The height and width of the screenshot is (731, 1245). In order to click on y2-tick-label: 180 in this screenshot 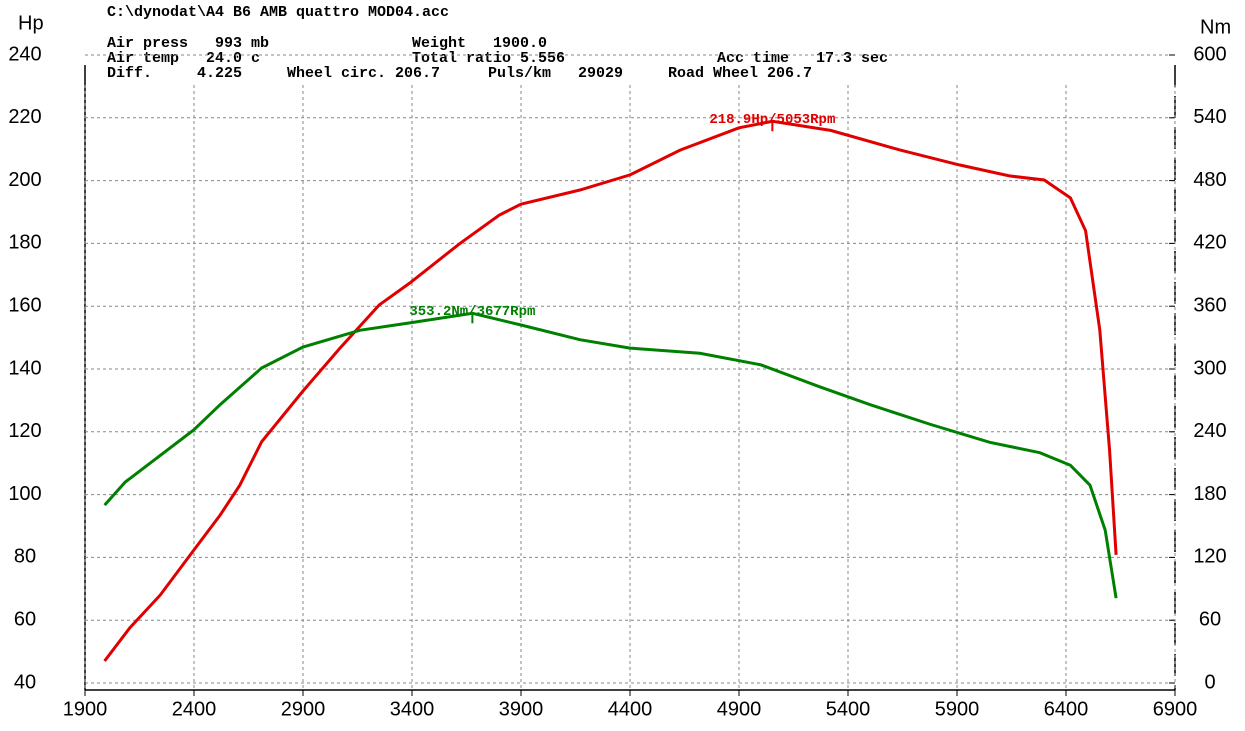, I will do `click(1209, 494)`.